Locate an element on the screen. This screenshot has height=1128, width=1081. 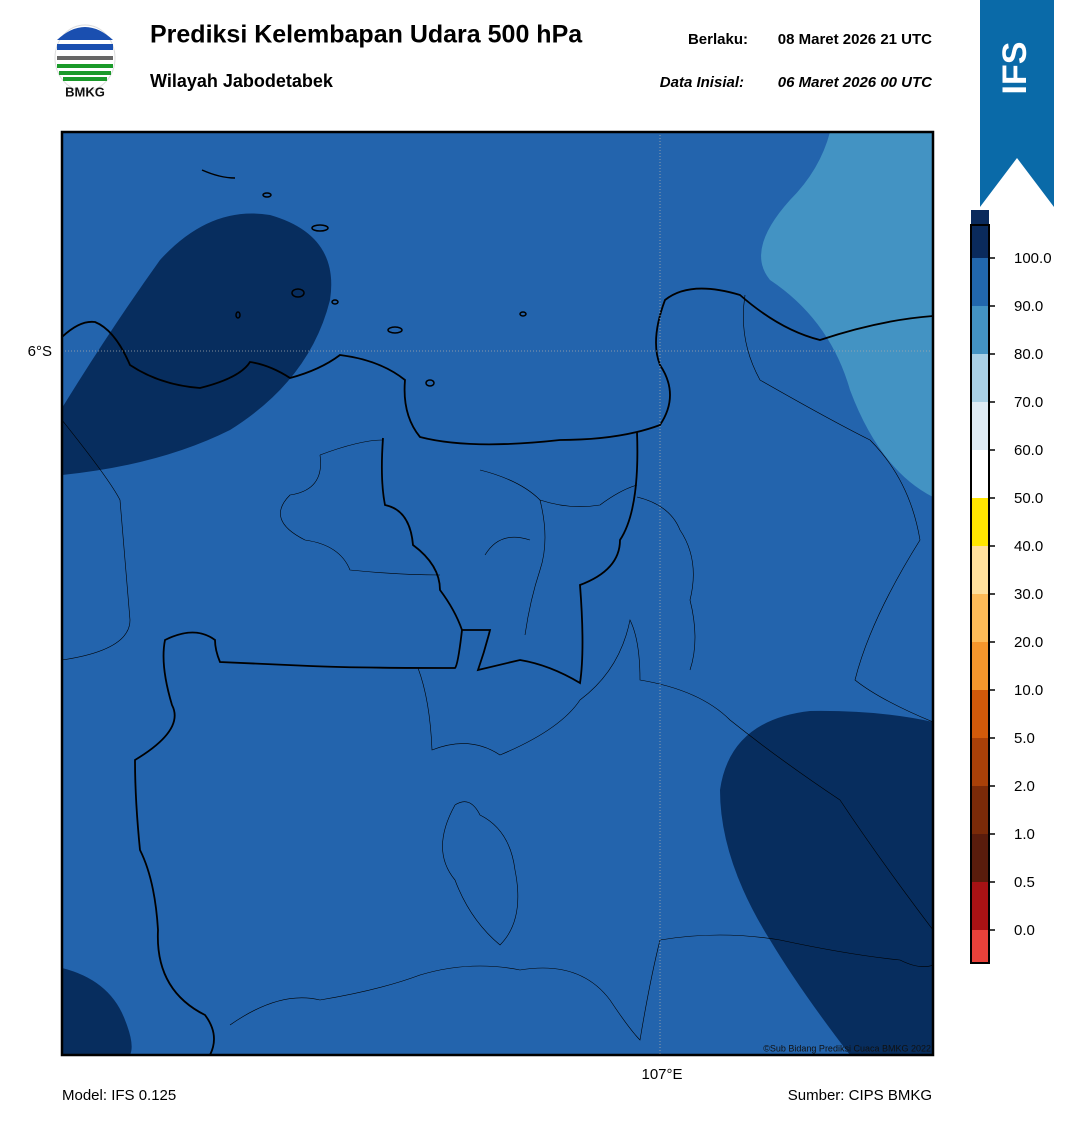
init-label: Data Inisial: is located at coordinates (702, 82).